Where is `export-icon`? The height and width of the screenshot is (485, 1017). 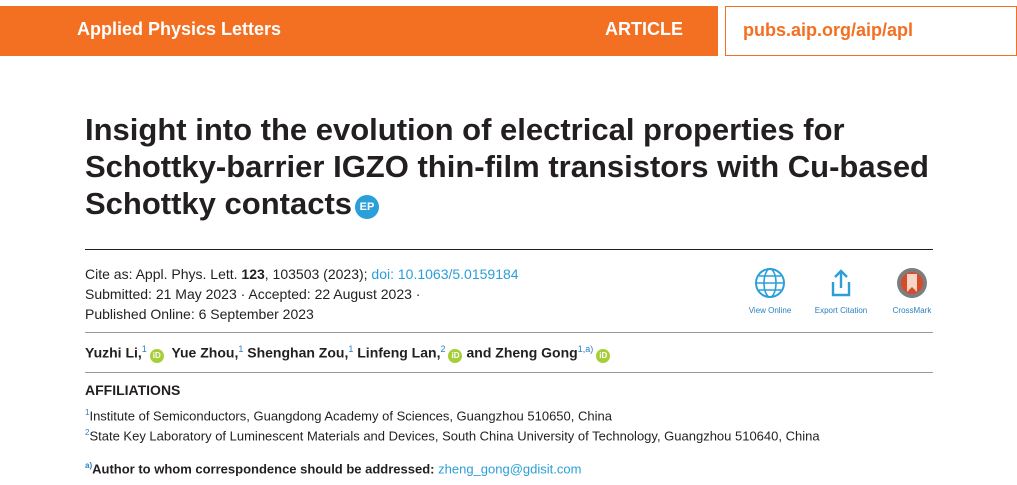
export-icon is located at coordinates (841, 283).